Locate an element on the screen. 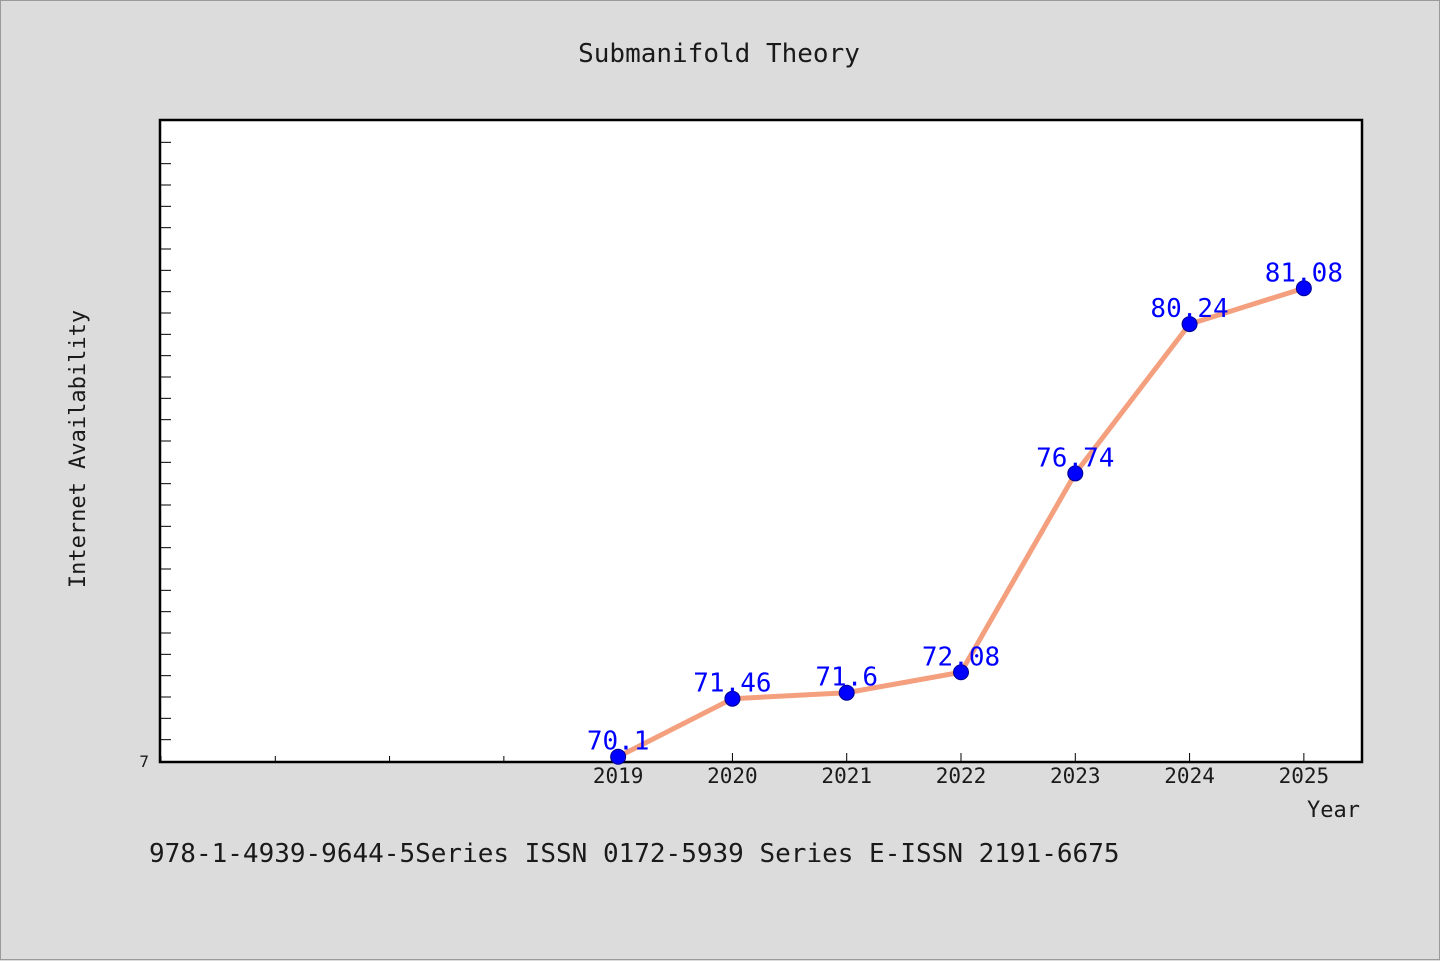  x-axis-tick-labels: 2019 2020 2021 2022 2023 2024 2025 is located at coordinates (961, 776).